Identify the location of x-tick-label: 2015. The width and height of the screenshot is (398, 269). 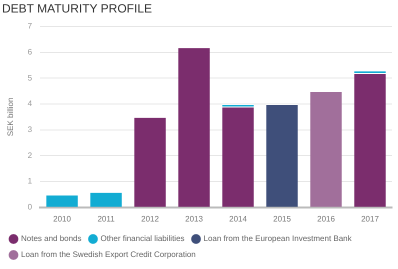
(282, 219).